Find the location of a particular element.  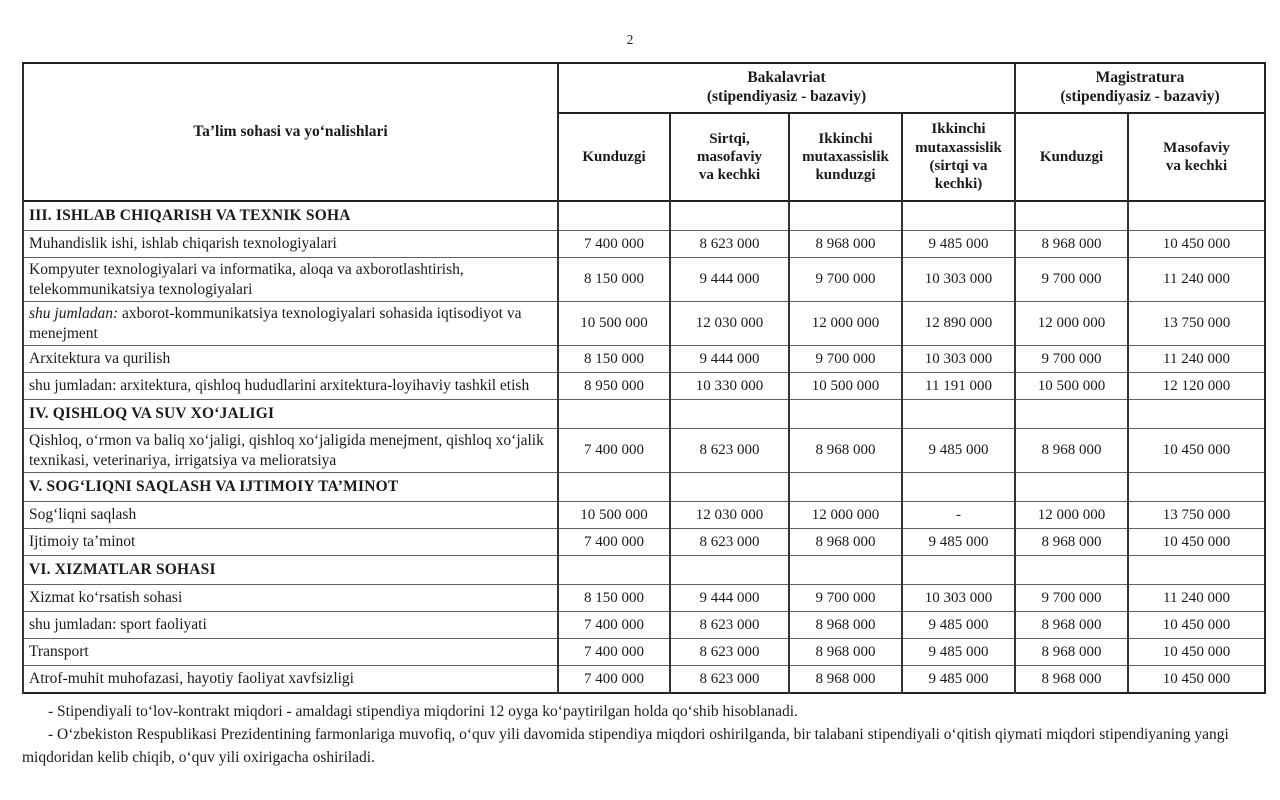

fee-value-cell: 12 030 000 is located at coordinates (729, 323).